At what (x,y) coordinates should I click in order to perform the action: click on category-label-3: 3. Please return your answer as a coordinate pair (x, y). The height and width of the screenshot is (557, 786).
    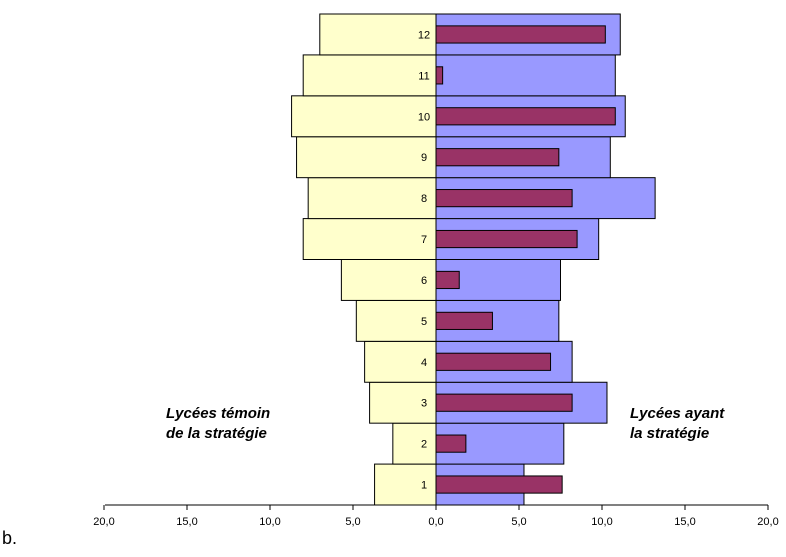
    Looking at the image, I should click on (424, 404).